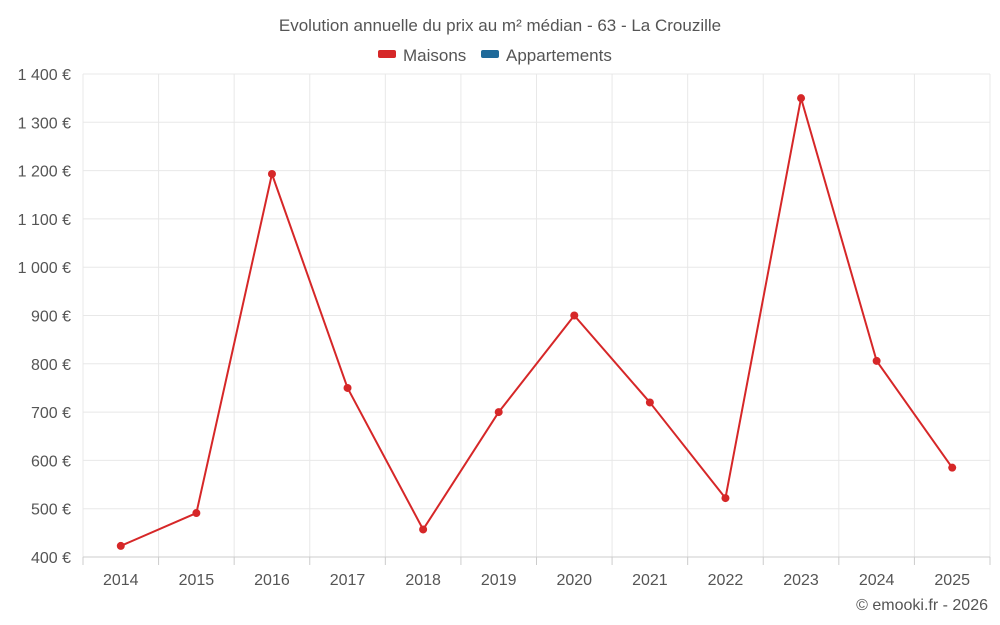 This screenshot has height=625, width=1000. I want to click on x-tick-label: 2017, so click(348, 580).